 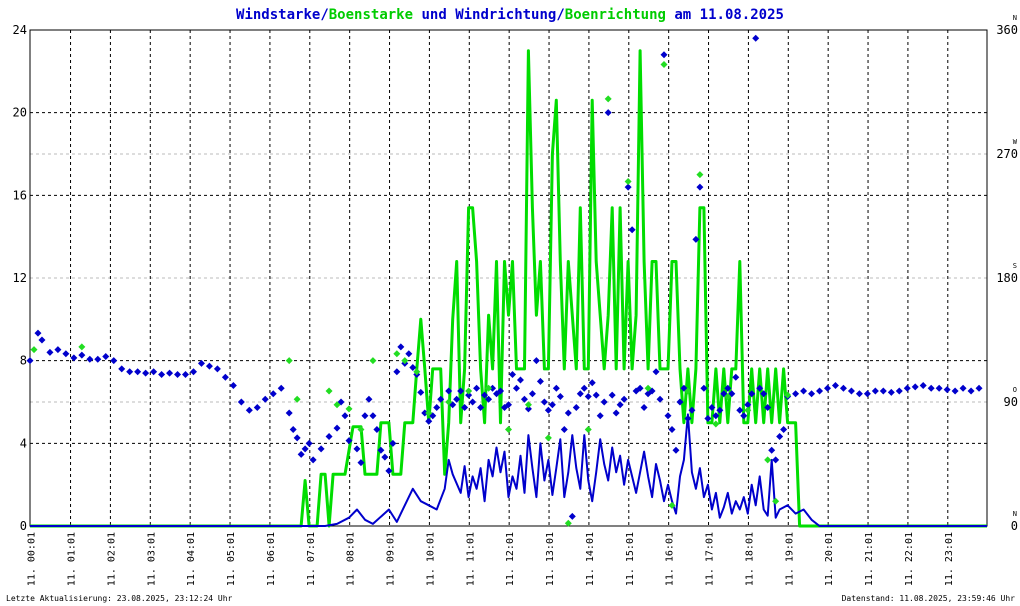 I want to click on x-tick-label: 11. 03:01, so click(x=151, y=559).